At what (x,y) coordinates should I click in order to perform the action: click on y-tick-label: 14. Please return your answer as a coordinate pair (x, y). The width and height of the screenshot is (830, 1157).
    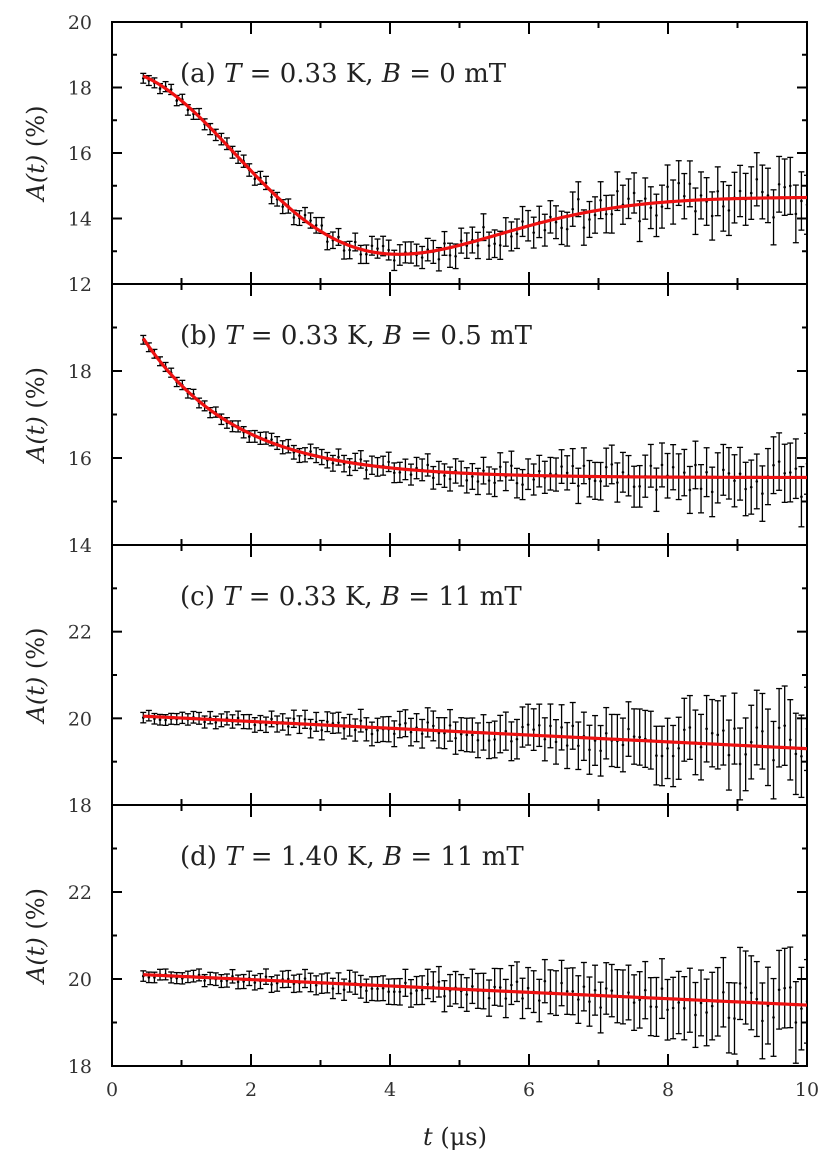
    Looking at the image, I should click on (80, 546).